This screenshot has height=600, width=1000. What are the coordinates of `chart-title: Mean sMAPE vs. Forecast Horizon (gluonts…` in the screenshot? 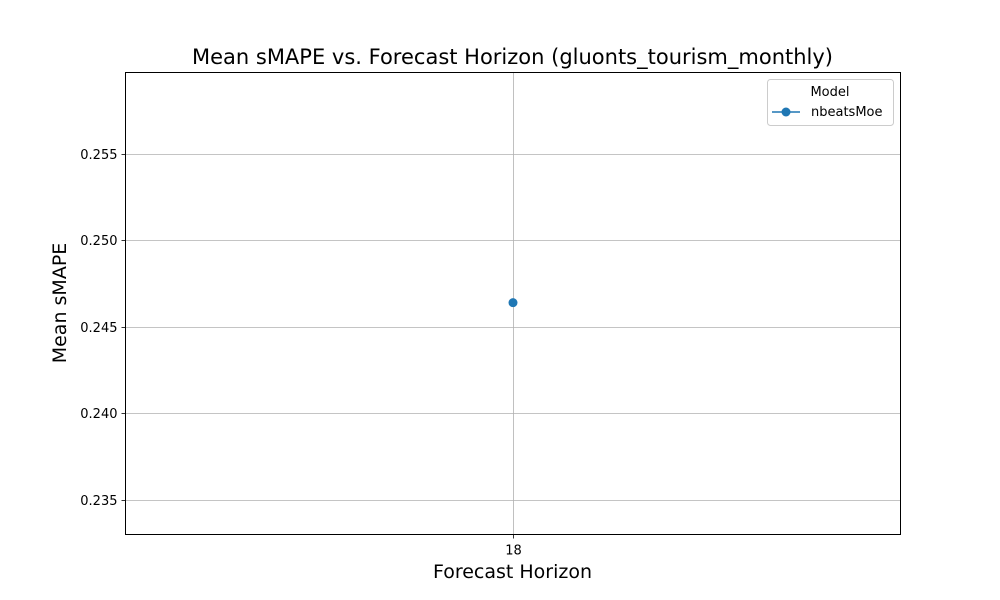 It's located at (512, 57).